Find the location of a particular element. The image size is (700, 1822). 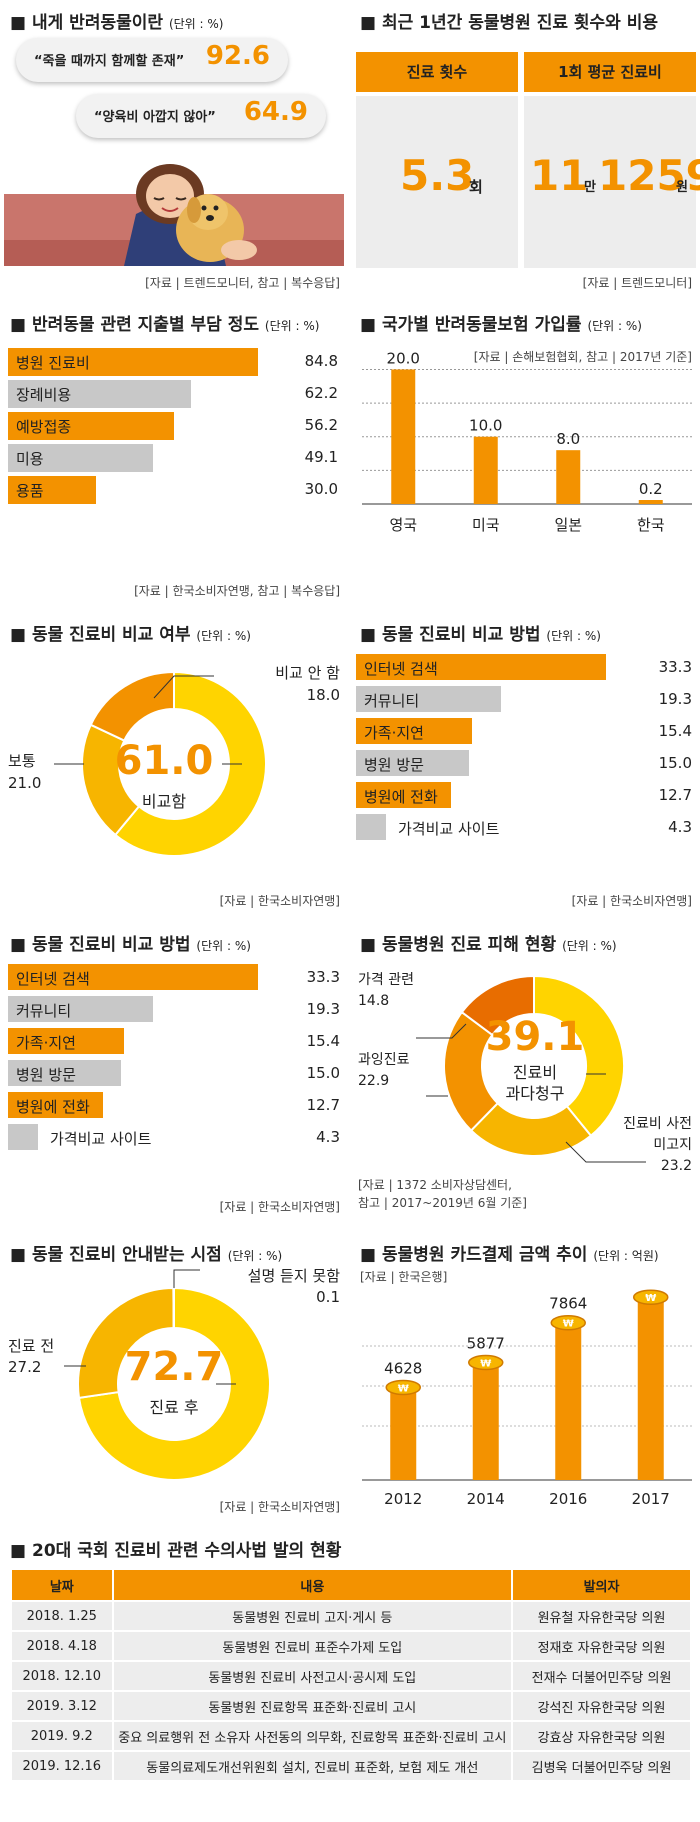

donut-center-value: 39.1 is located at coordinates (535, 1037).